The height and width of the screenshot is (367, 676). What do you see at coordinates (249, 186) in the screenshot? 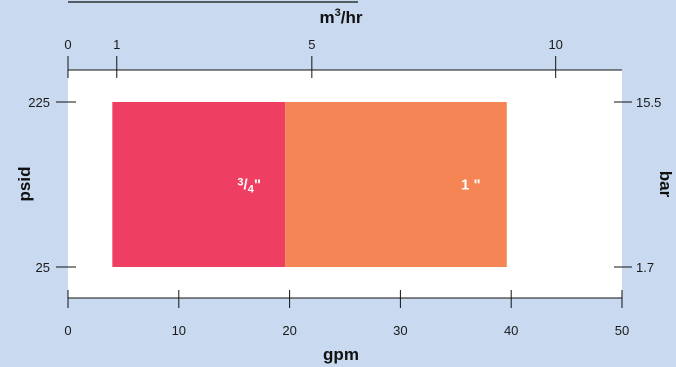
I see `bar-label: 3/4"` at bounding box center [249, 186].